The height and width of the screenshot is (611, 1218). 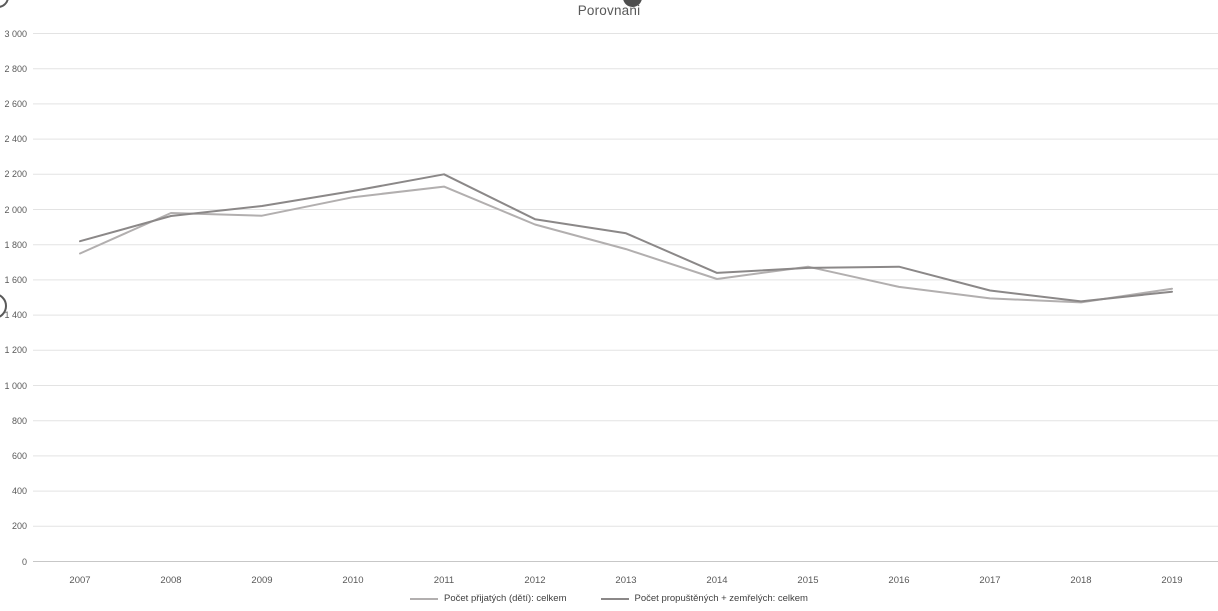 I want to click on y-tick-label: 1 800, so click(x=15, y=244).